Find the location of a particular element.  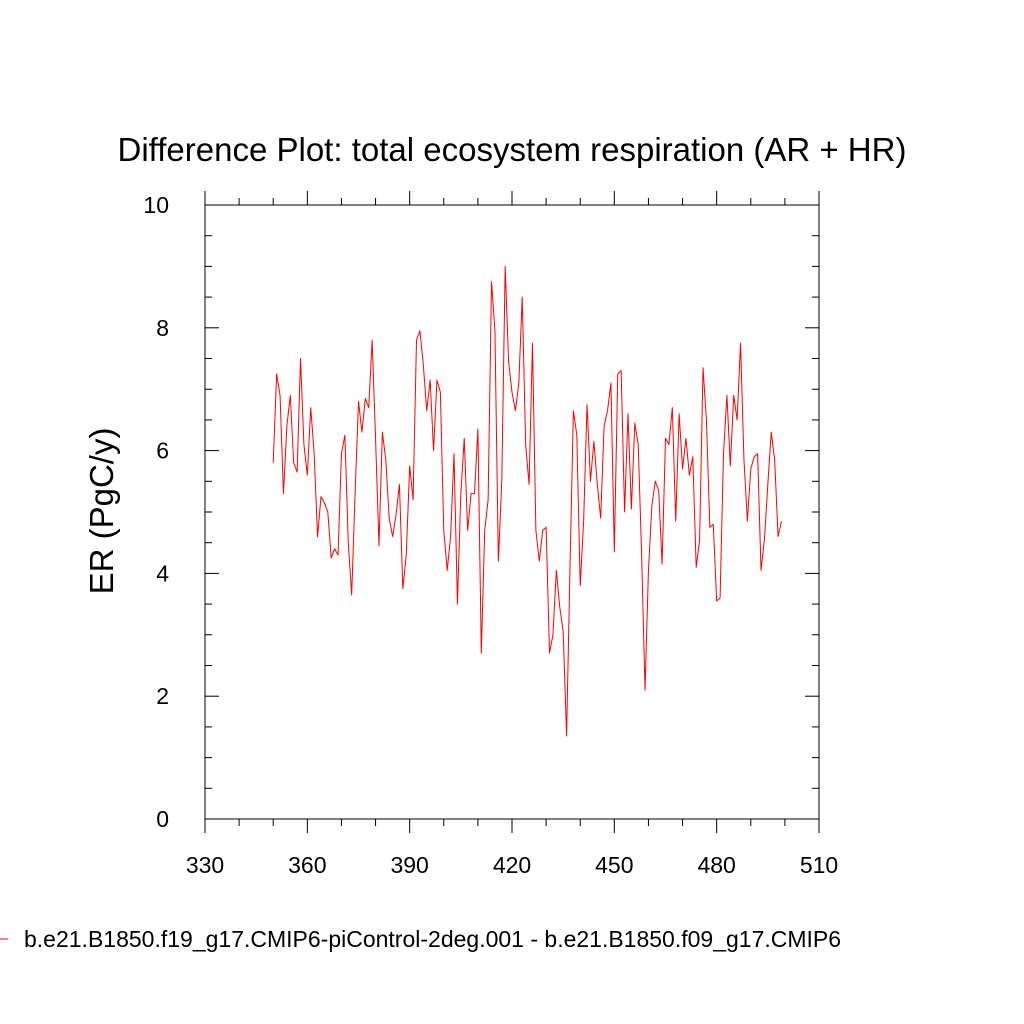

y-tick-label: 2 is located at coordinates (162, 696).